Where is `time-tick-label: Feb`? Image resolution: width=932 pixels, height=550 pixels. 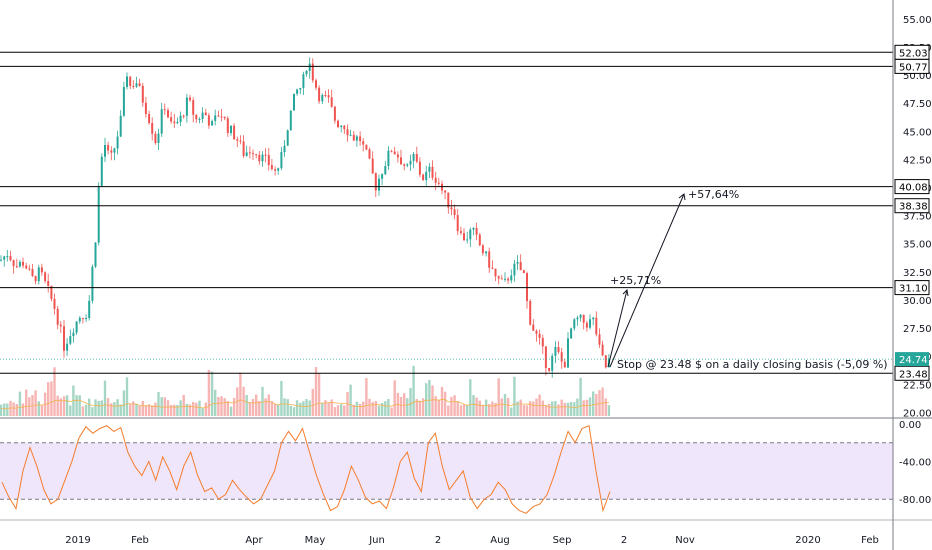 time-tick-label: Feb is located at coordinates (140, 540).